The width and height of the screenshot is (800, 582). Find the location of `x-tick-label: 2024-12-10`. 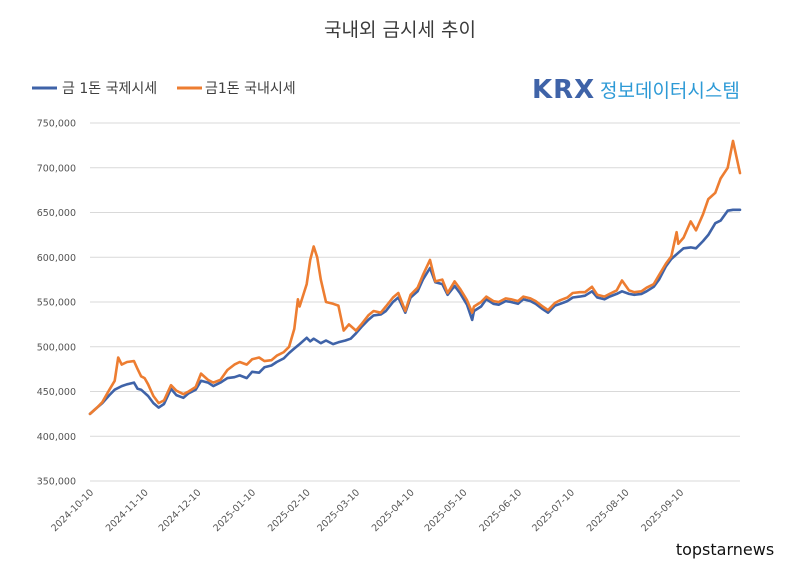

x-tick-label: 2024-12-10 is located at coordinates (180, 510).